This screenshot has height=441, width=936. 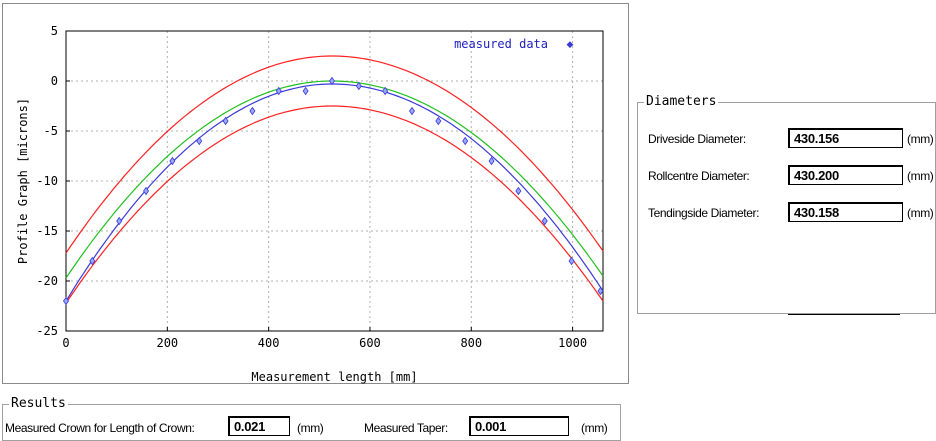 I want to click on y-tick-label: 0, so click(x=54, y=81).